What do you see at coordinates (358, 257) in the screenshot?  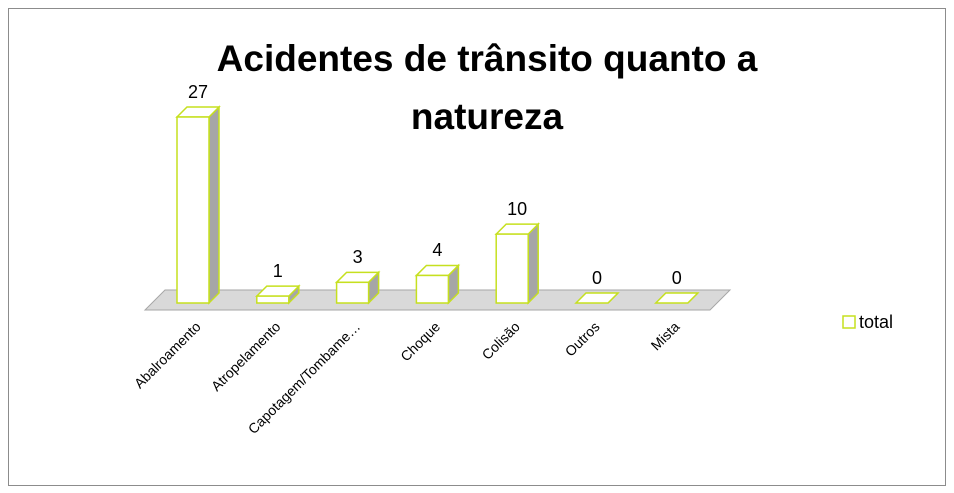 I see `data-label: 3` at bounding box center [358, 257].